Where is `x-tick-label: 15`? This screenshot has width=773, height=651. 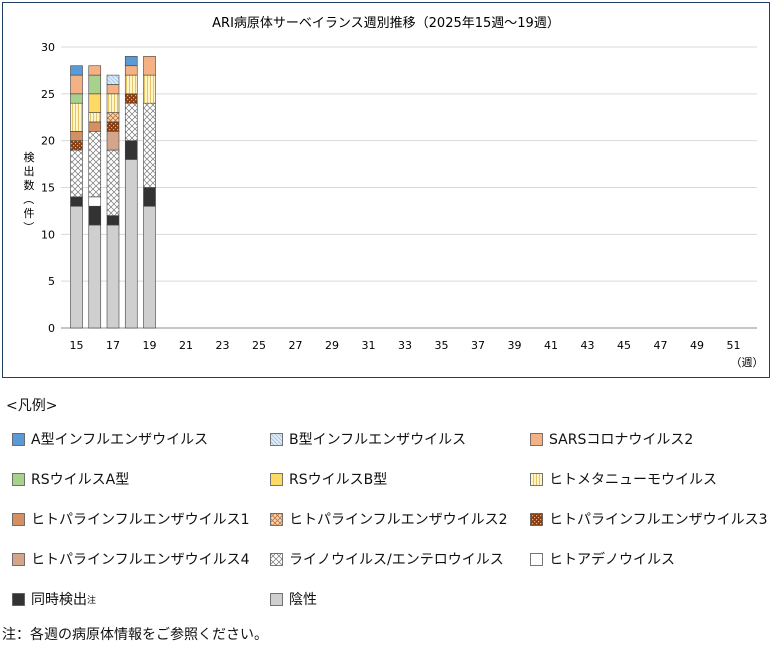
x-tick-label: 15 is located at coordinates (77, 345).